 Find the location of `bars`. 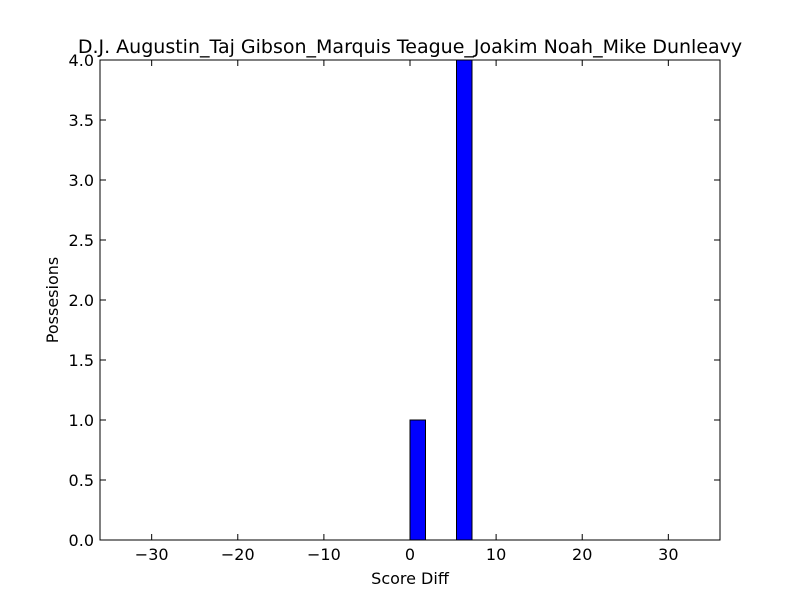

bars is located at coordinates (441, 300).